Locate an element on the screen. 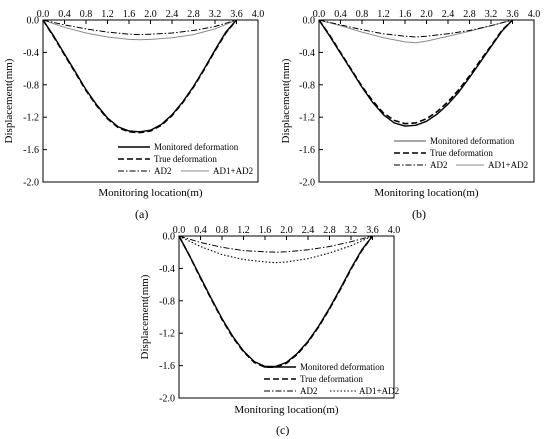 The image size is (550, 439). panel-label: (a) is located at coordinates (141, 214).